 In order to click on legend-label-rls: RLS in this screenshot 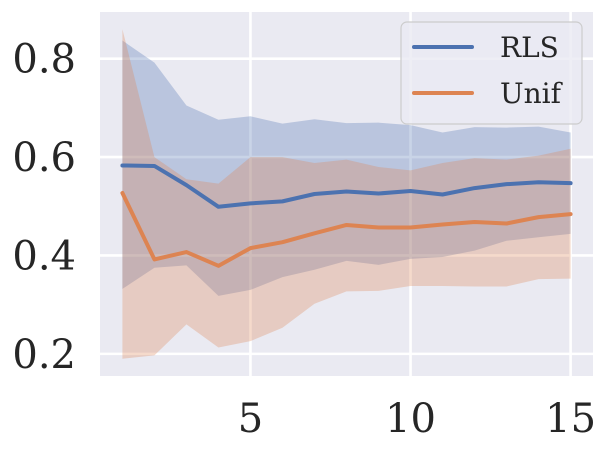, I will do `click(529, 47)`.